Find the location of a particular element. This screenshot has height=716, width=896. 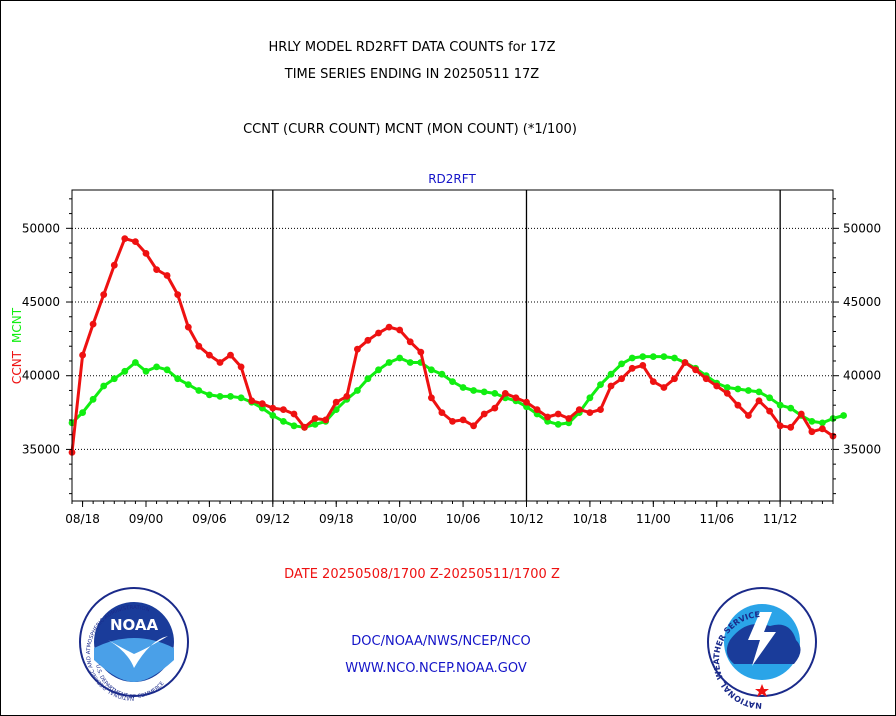

x-tick-label: 11/06 is located at coordinates (716, 519).